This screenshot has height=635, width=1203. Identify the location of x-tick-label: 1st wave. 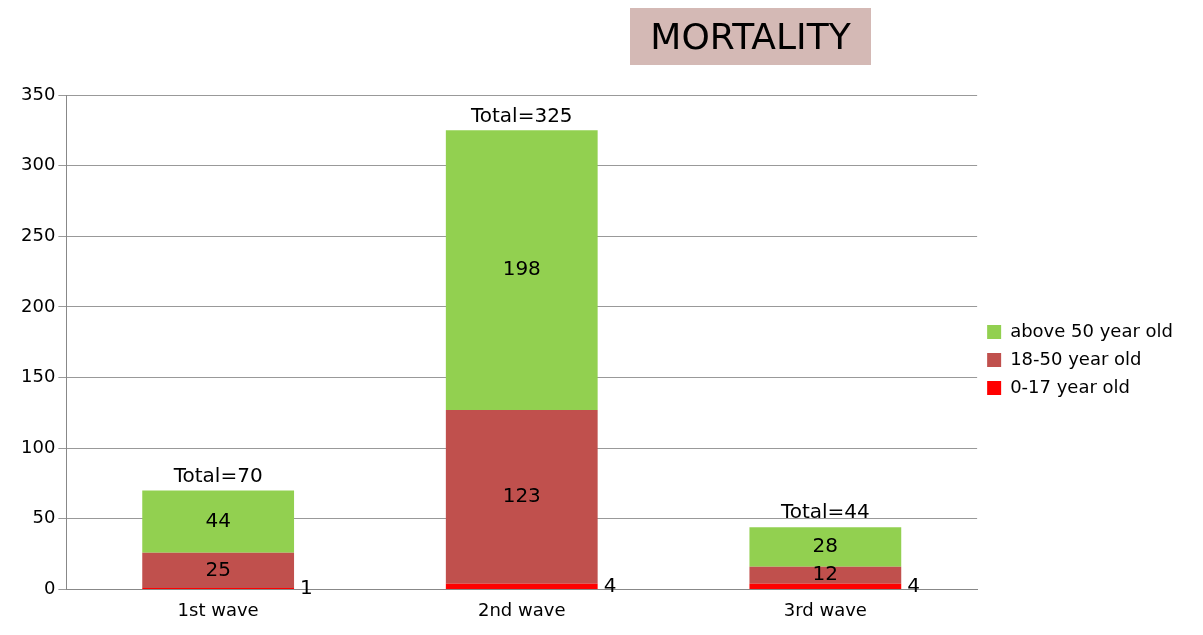
(218, 609).